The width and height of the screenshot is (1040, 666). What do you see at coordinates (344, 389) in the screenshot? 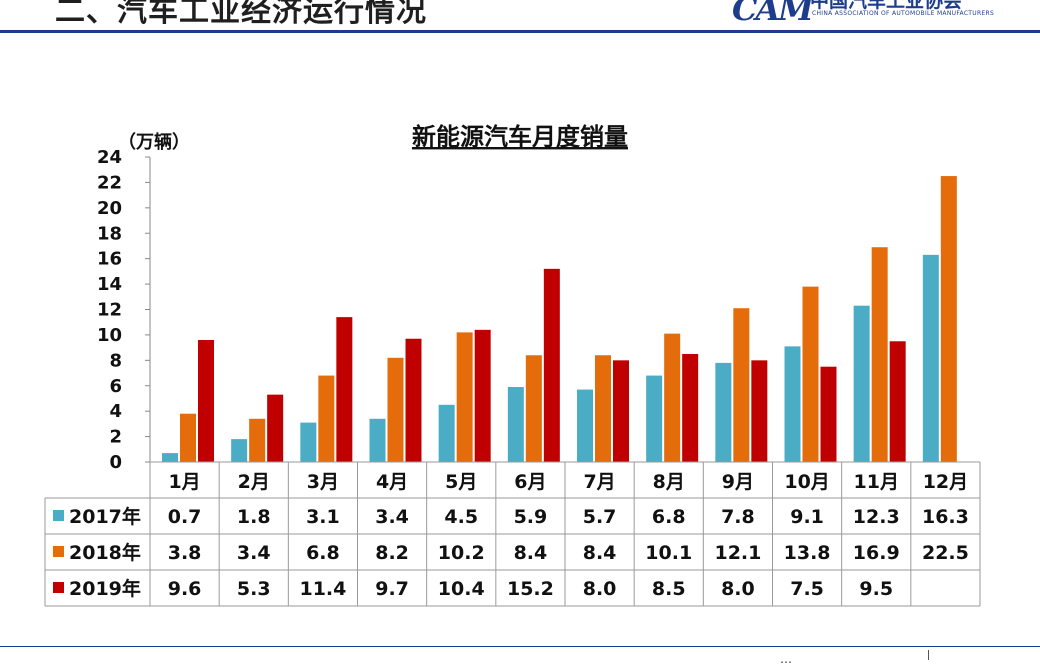
I see `bar-2019年-3月` at bounding box center [344, 389].